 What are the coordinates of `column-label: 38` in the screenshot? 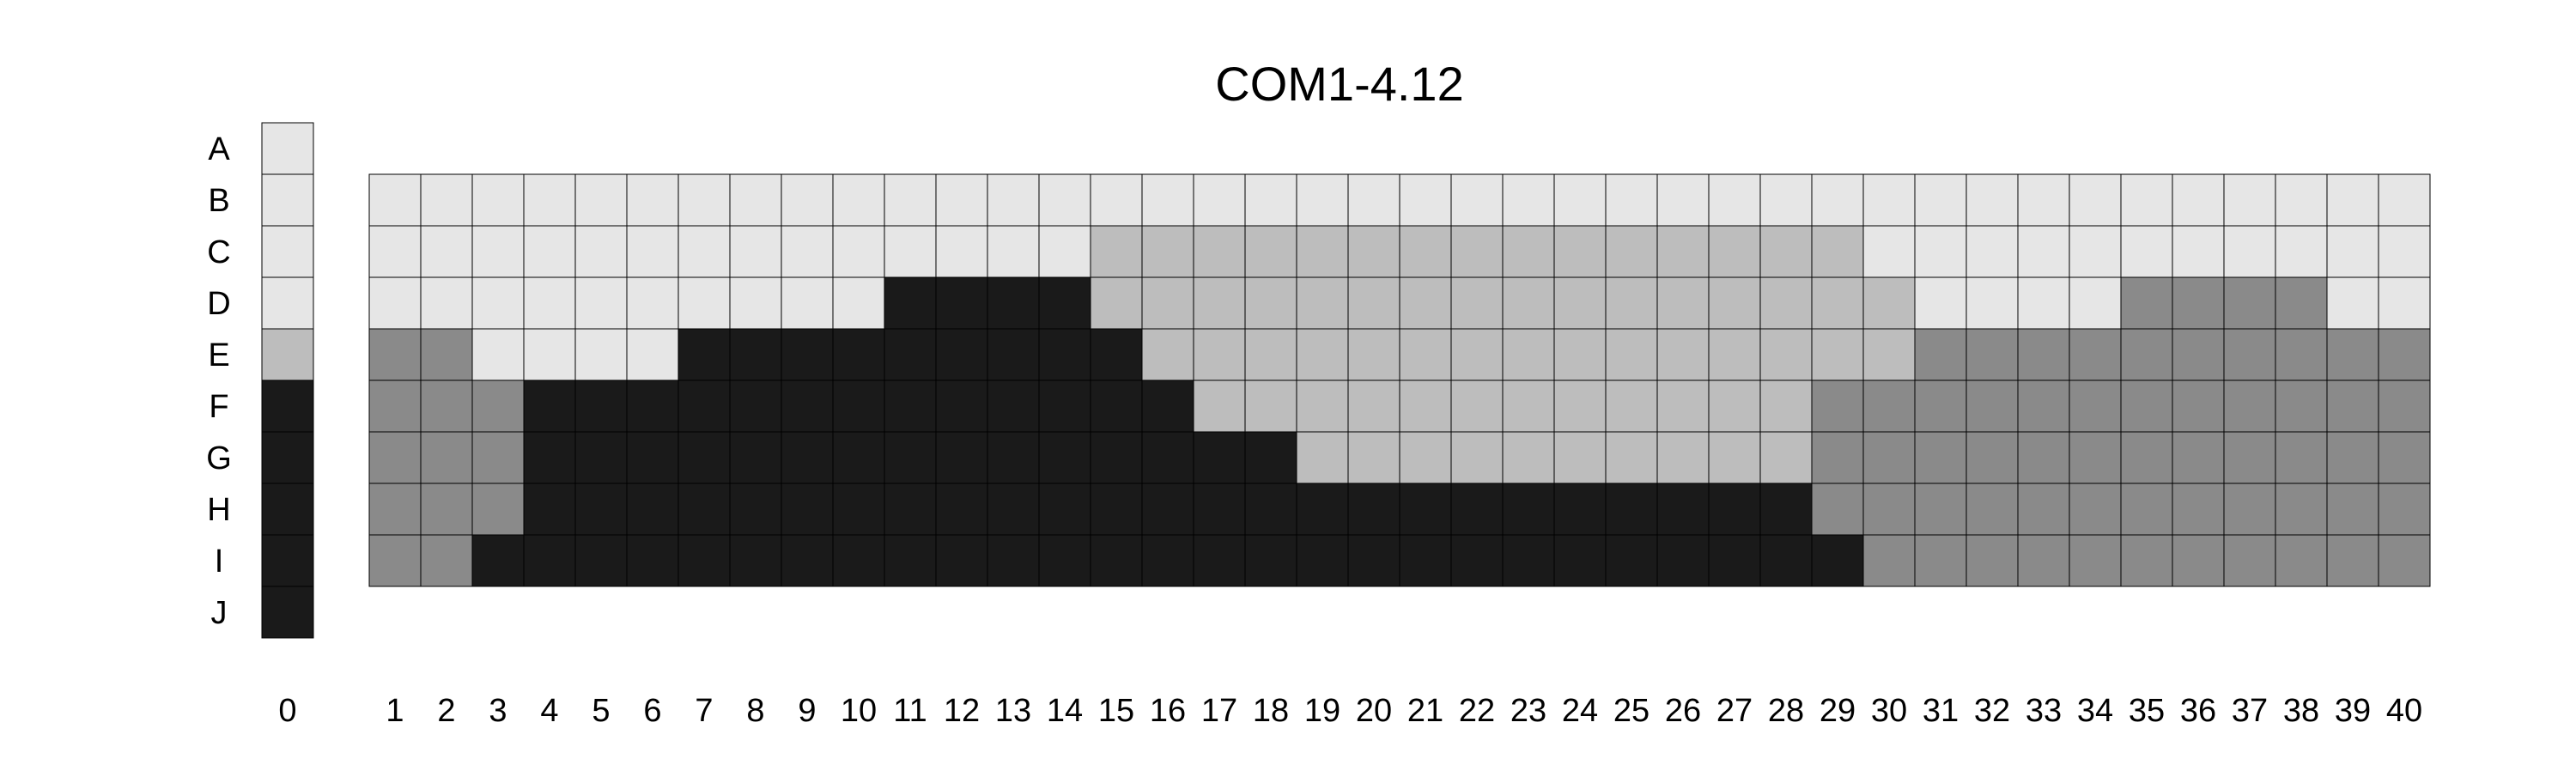 It's located at (2301, 711).